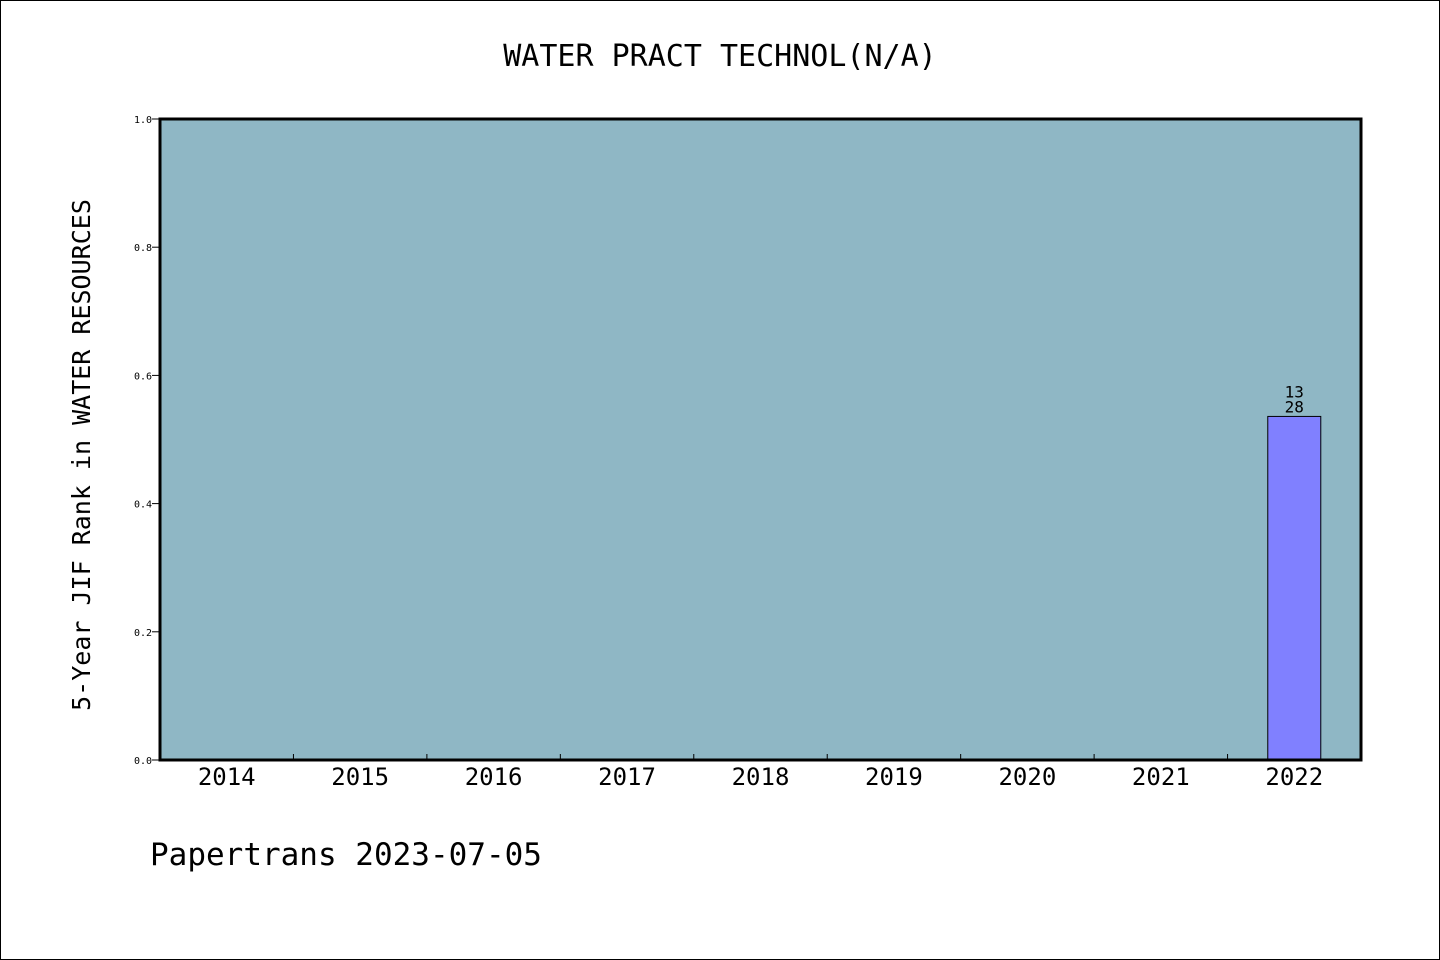  Describe the element at coordinates (143, 120) in the screenshot. I see `y-tick-label: 1.0` at that location.